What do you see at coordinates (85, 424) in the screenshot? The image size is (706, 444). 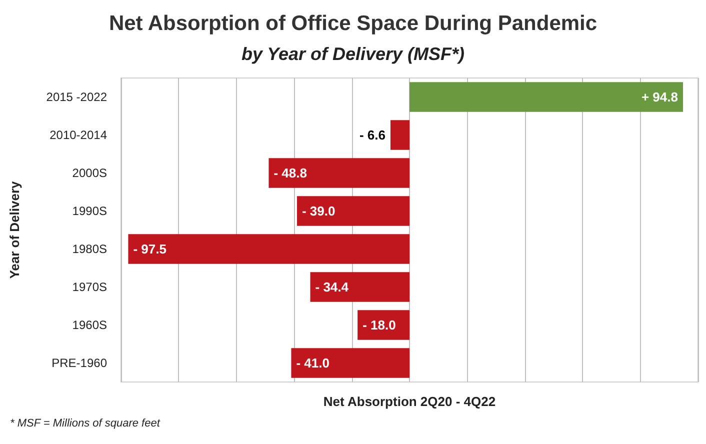 I see `text: * MSF = Millions of square feet` at bounding box center [85, 424].